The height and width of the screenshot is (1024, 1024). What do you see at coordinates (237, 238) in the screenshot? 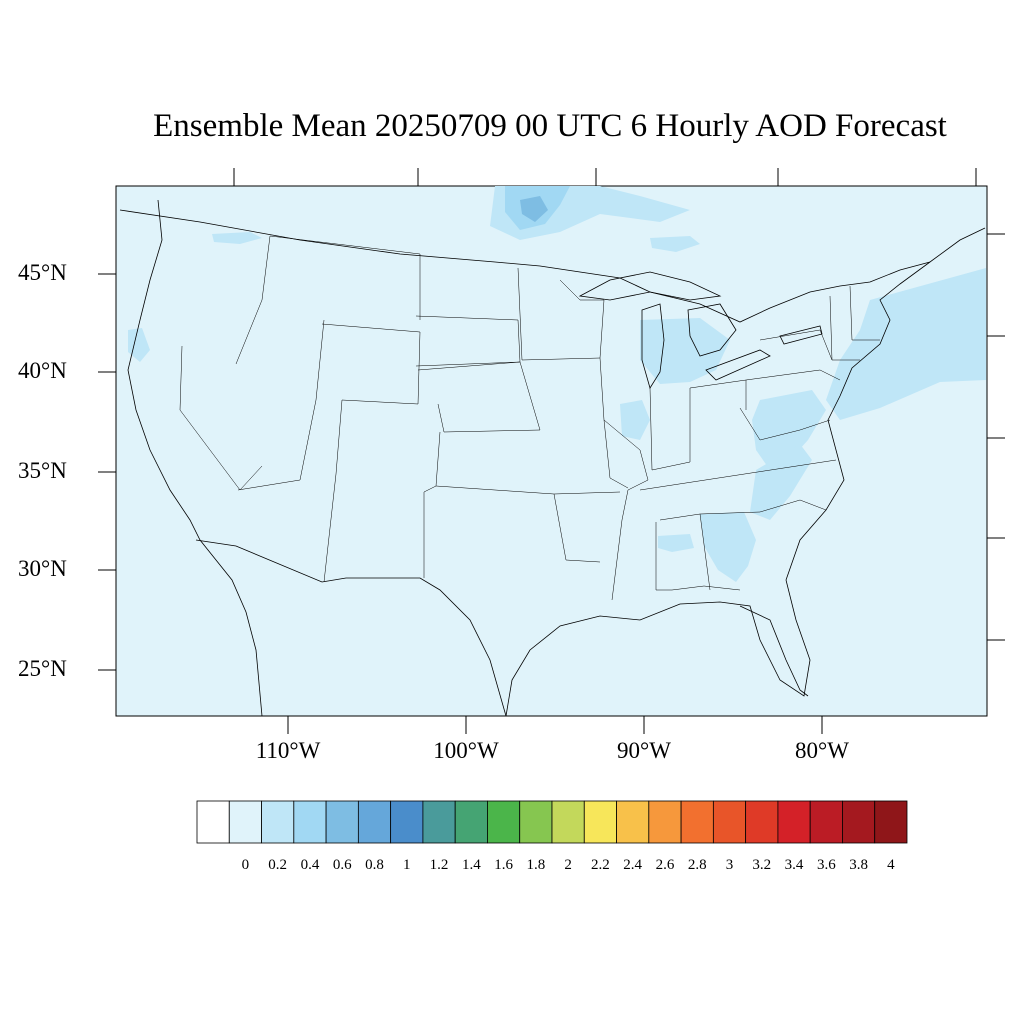
I see `aod-patch-idaho` at bounding box center [237, 238].